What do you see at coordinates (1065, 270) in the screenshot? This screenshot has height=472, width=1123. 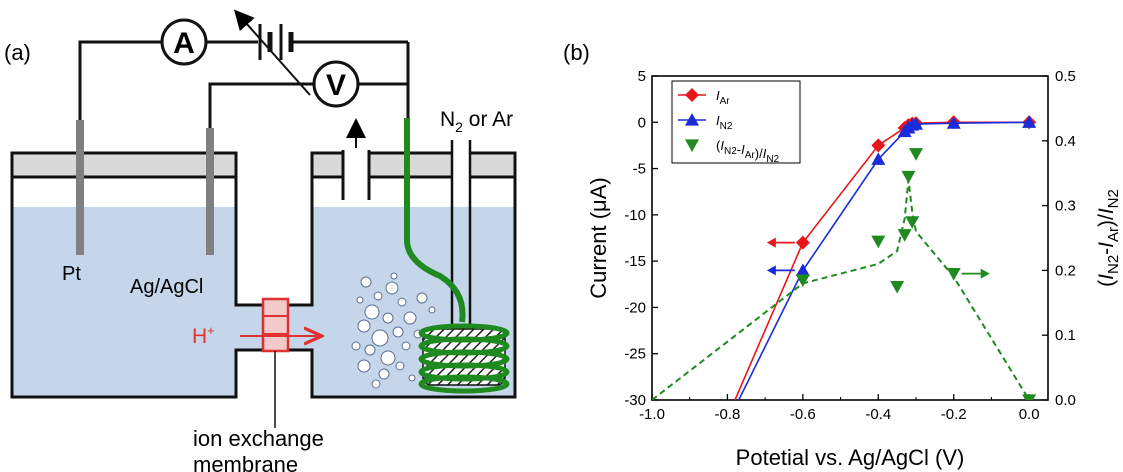 I see `y2-tick-label: 0.2` at bounding box center [1065, 270].